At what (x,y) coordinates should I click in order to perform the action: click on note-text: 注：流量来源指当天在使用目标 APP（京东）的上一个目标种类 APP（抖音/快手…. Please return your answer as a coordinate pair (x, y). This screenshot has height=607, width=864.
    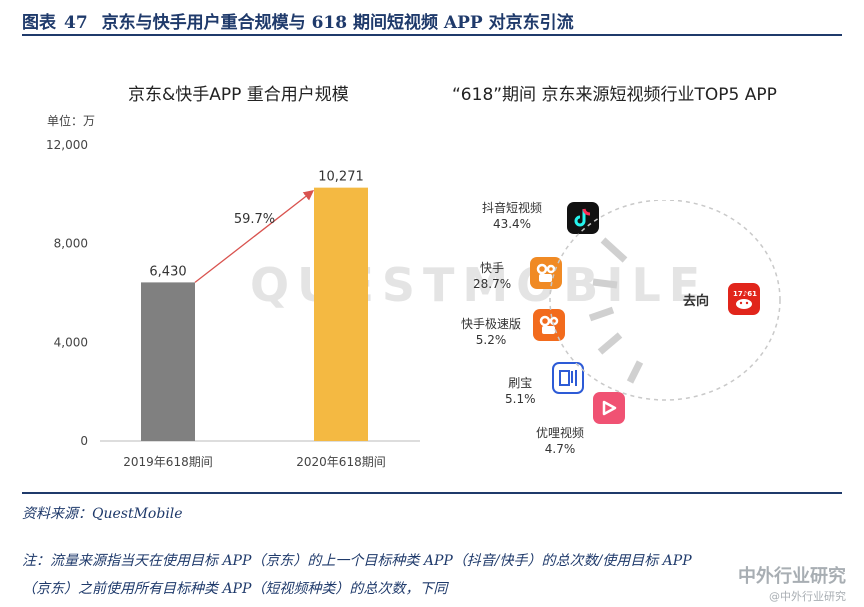
    Looking at the image, I should click on (437, 575).